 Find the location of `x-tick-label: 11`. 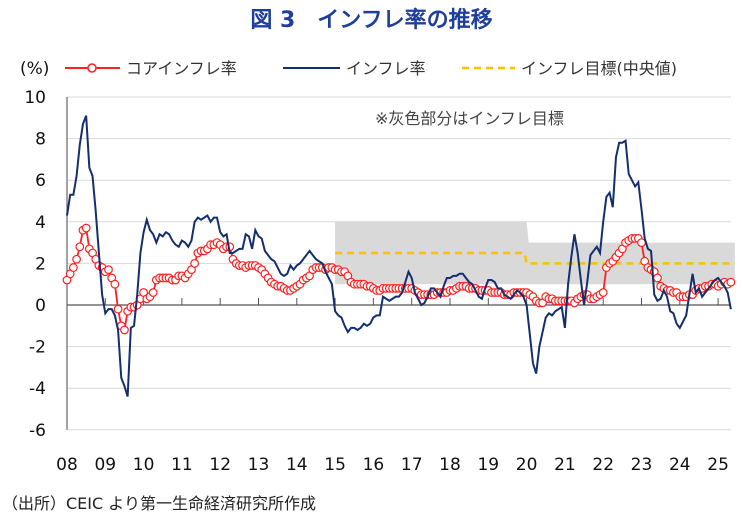

x-tick-label: 11 is located at coordinates (182, 465).